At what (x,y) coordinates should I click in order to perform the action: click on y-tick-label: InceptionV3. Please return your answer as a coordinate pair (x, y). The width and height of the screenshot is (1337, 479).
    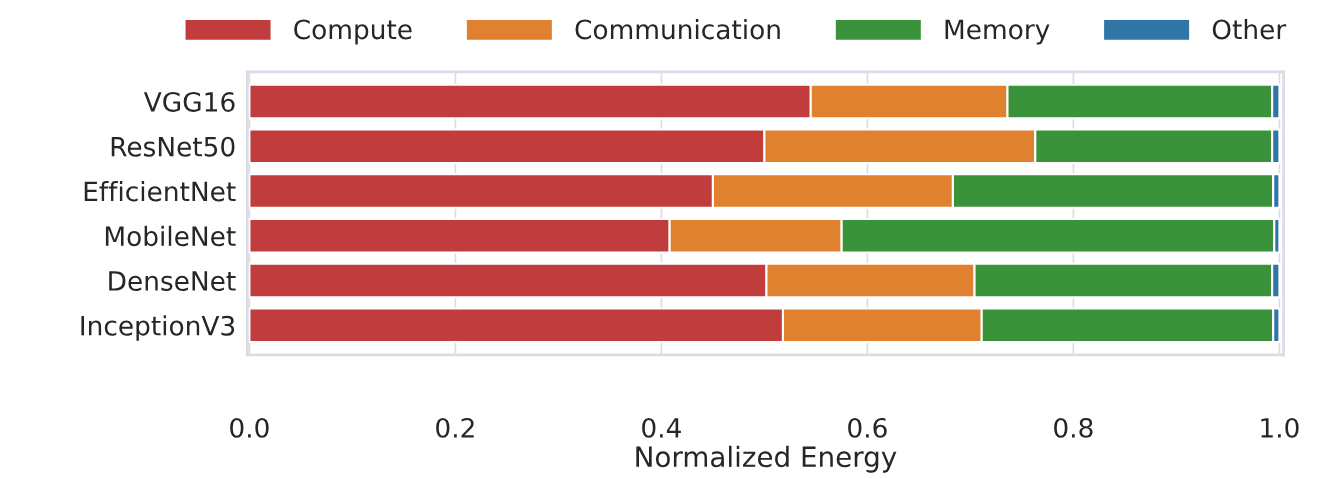
    Looking at the image, I should click on (158, 328).